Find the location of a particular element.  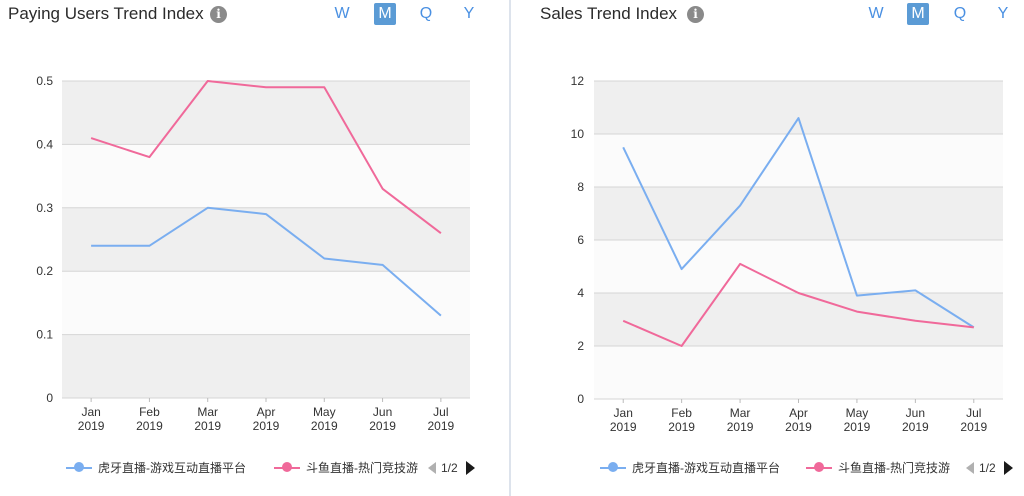

y-tick-label: 8 is located at coordinates (580, 187).